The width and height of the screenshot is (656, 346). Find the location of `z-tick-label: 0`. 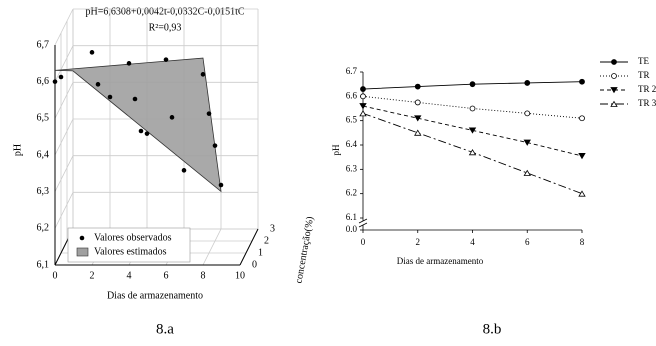

z-tick-label: 0 is located at coordinates (254, 264).